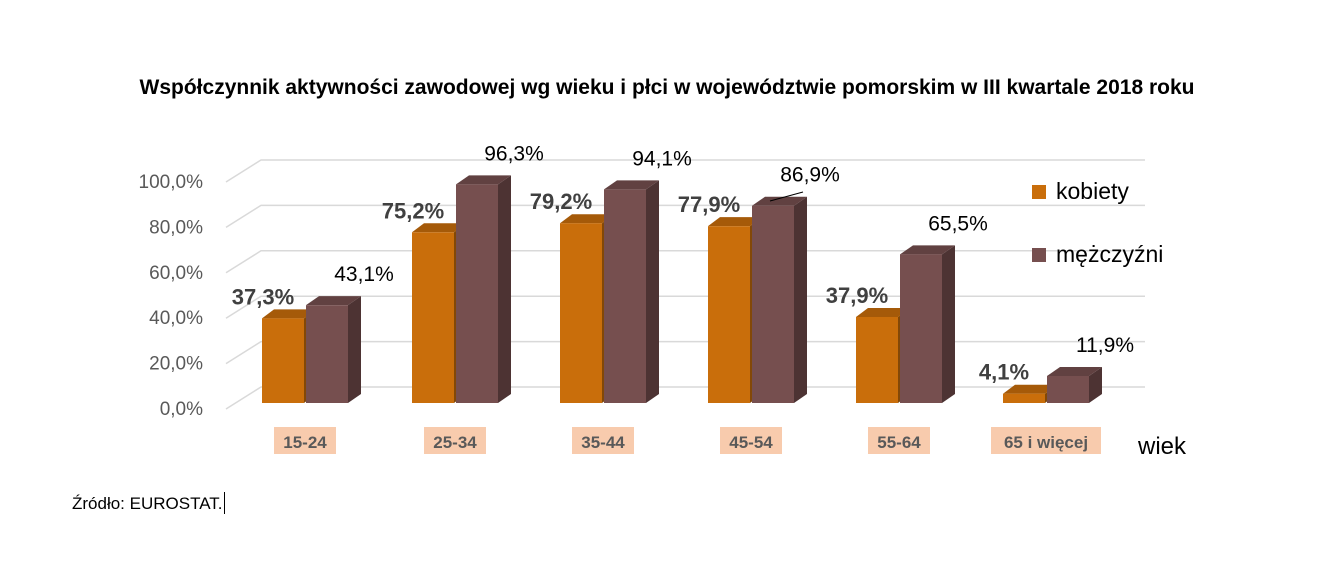  I want to click on category-label: 45-54, so click(751, 442).